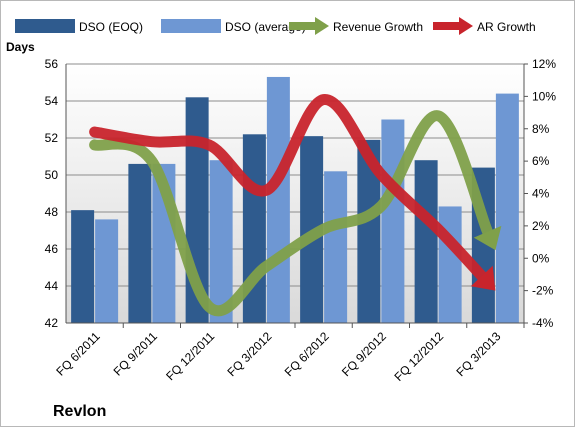 The height and width of the screenshot is (428, 575). What do you see at coordinates (52, 138) in the screenshot?
I see `y-tick-label: 52` at bounding box center [52, 138].